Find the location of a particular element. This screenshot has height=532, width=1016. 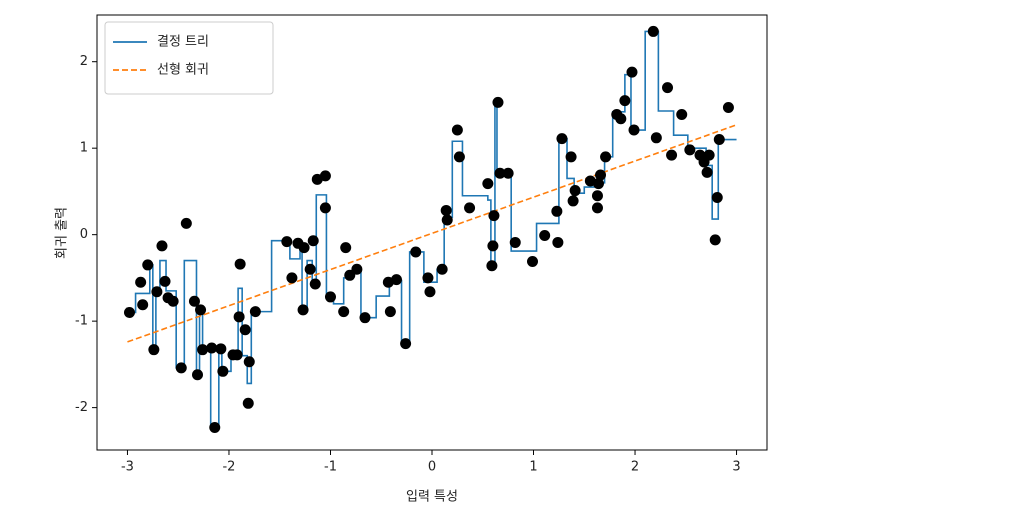

y-tick-label: 2 is located at coordinates (84, 61).